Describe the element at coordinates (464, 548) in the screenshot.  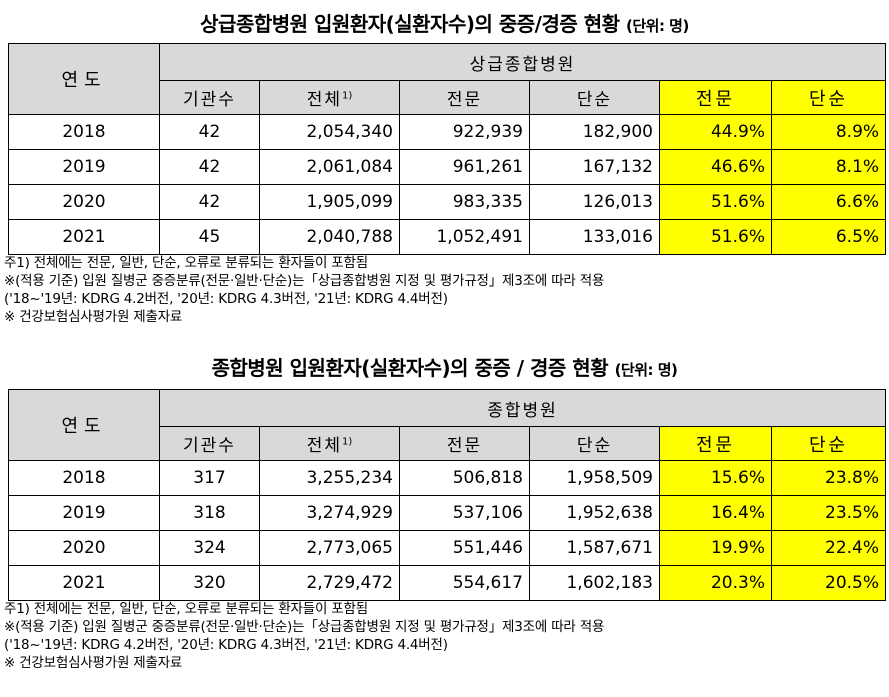
I see `specialized-cell: 551,446` at that location.